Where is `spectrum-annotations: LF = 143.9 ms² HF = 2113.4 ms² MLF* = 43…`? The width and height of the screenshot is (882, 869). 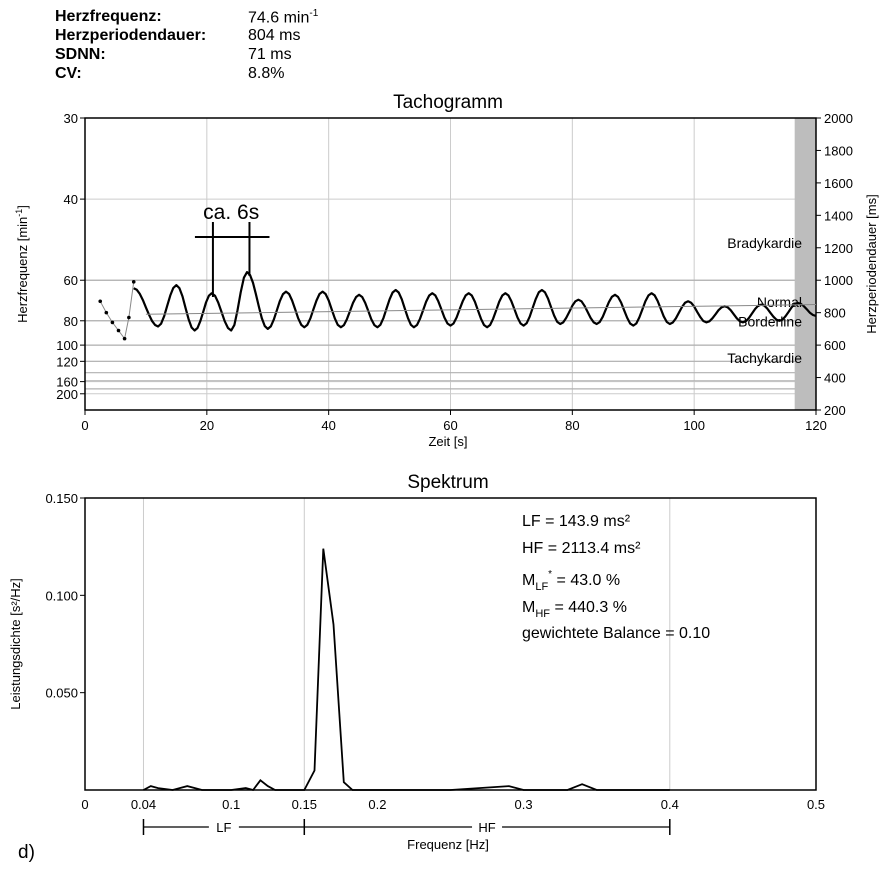
spectrum-annotations: LF = 143.9 ms² HF = 2113.4 ms² MLF* = 43… is located at coordinates (616, 577).